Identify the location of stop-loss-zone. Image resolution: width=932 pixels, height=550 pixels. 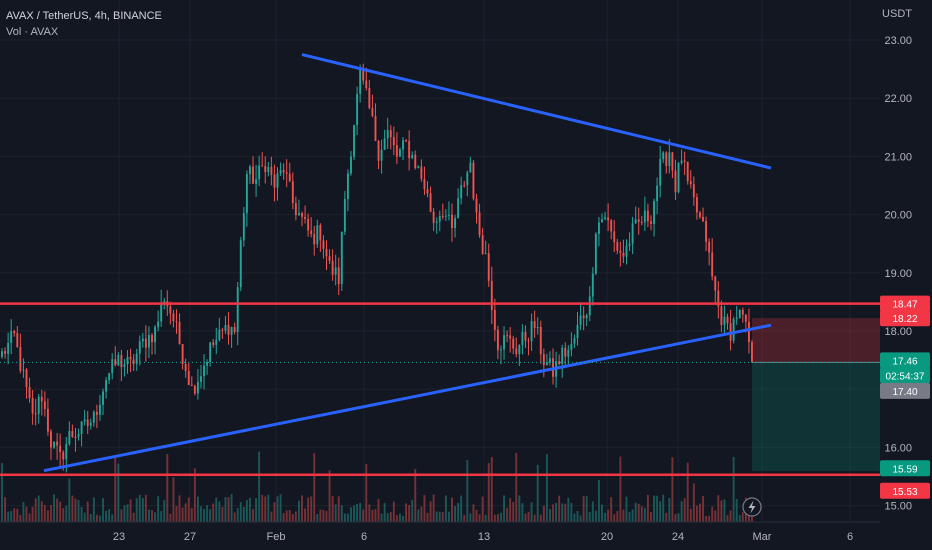
(816, 340).